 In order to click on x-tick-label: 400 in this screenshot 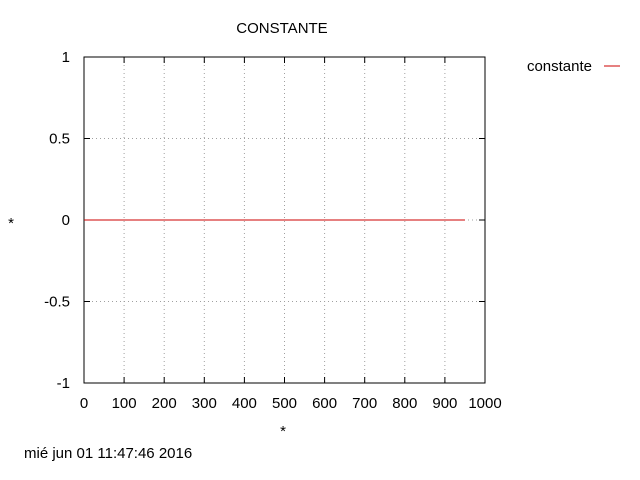, I will do `click(244, 403)`.